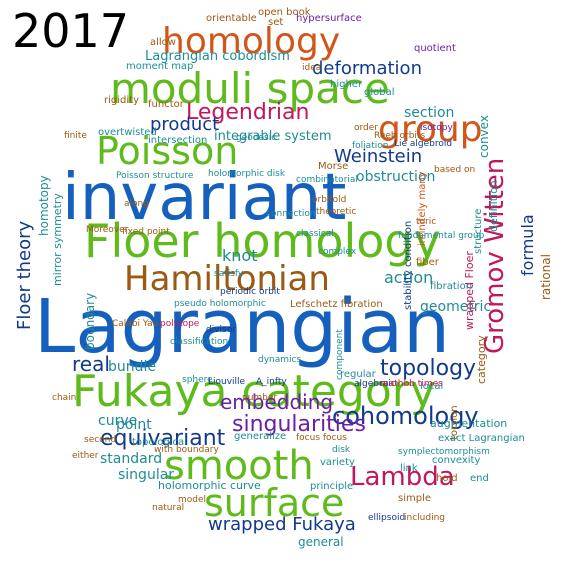 This screenshot has width=563, height=563. What do you see at coordinates (436, 128) in the screenshot?
I see `word-isotopy: isotopy` at bounding box center [436, 128].